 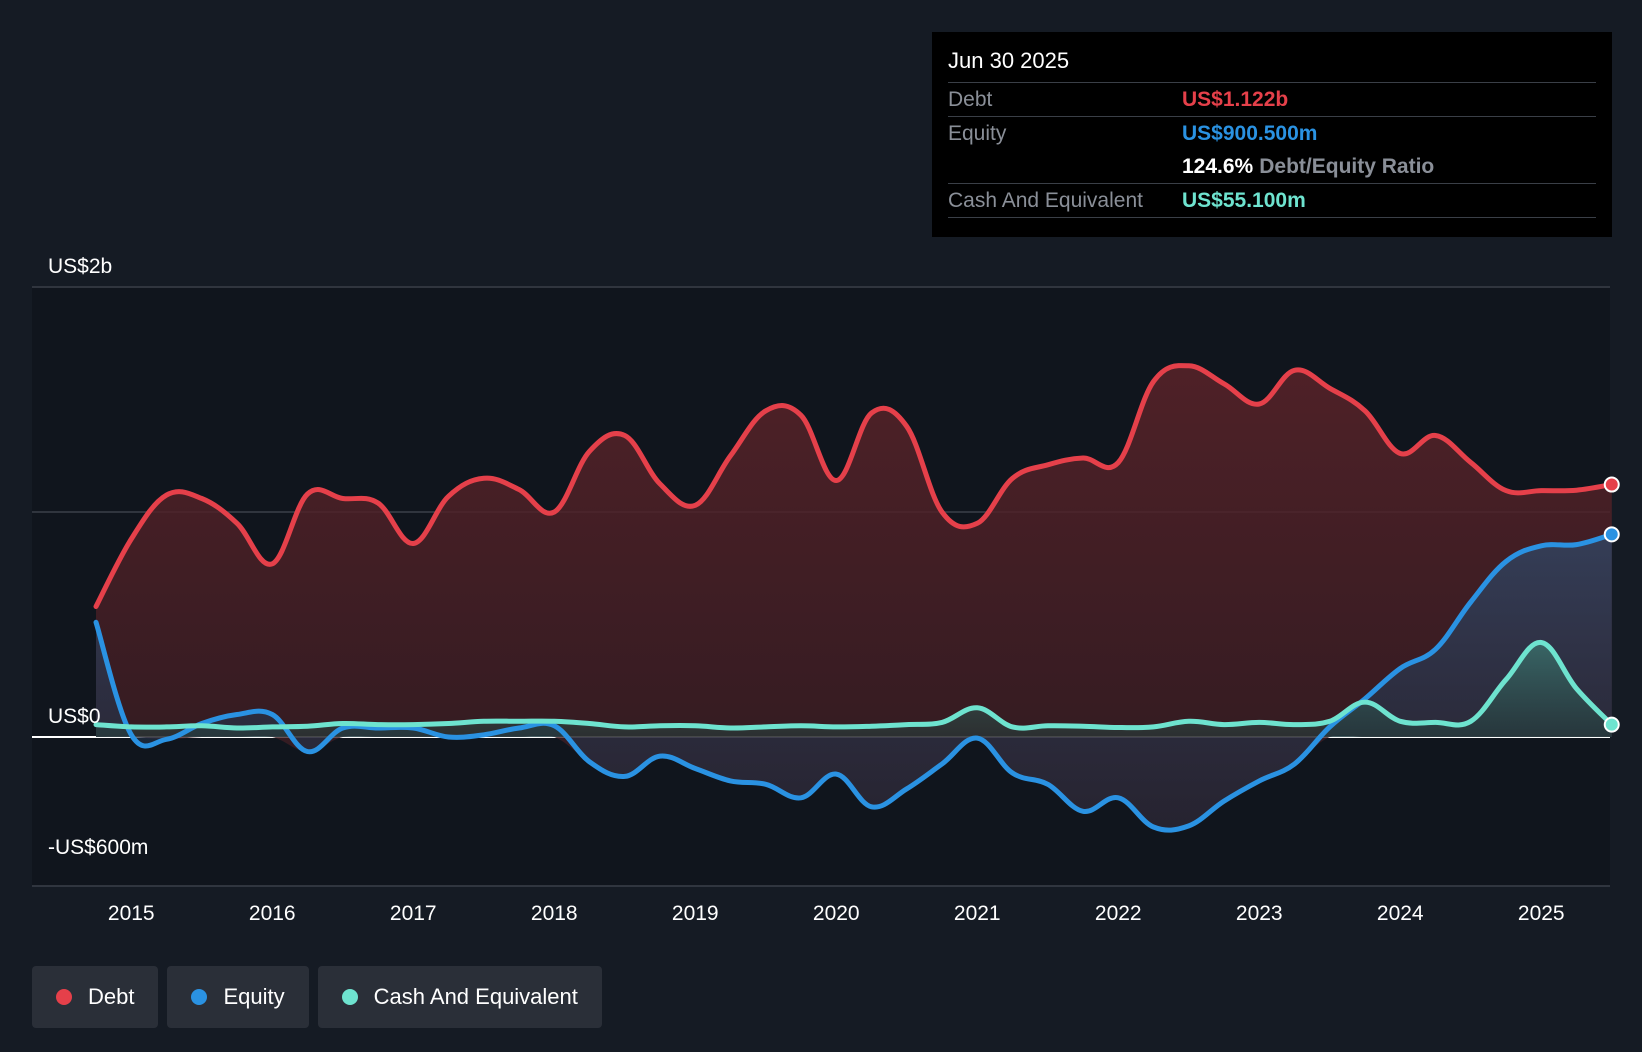 I want to click on legend-item-equity: Equity, so click(x=238, y=997).